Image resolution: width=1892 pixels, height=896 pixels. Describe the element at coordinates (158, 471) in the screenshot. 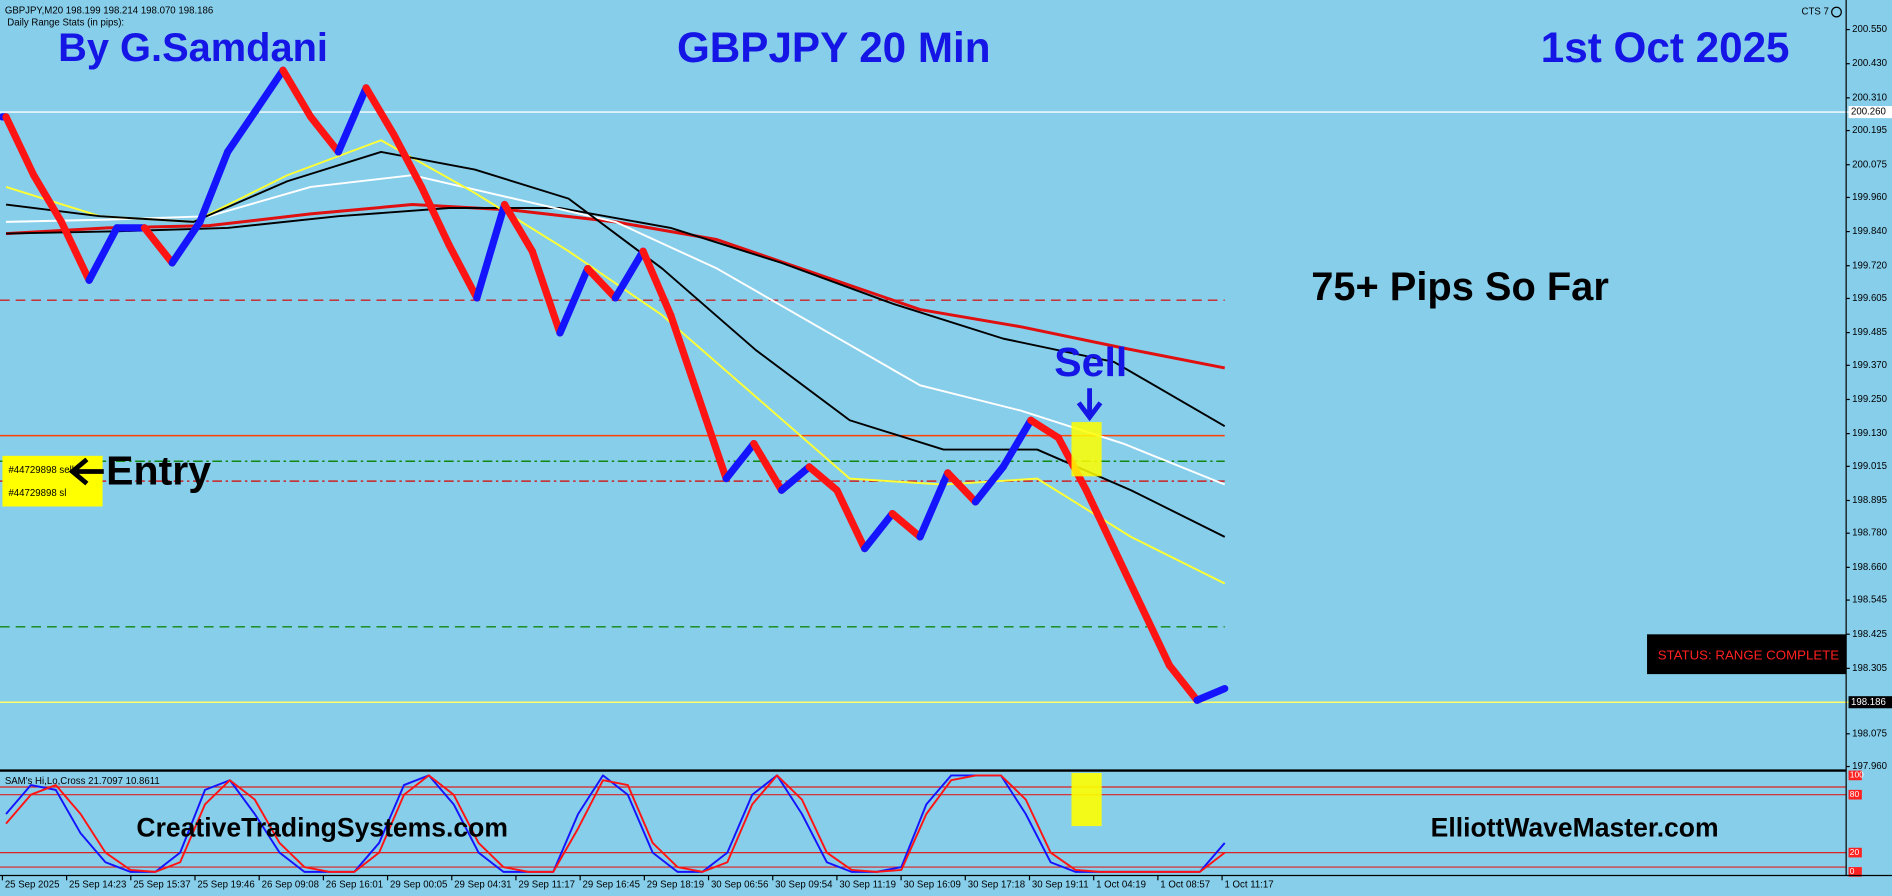

I see `entry-label: Entry` at that location.